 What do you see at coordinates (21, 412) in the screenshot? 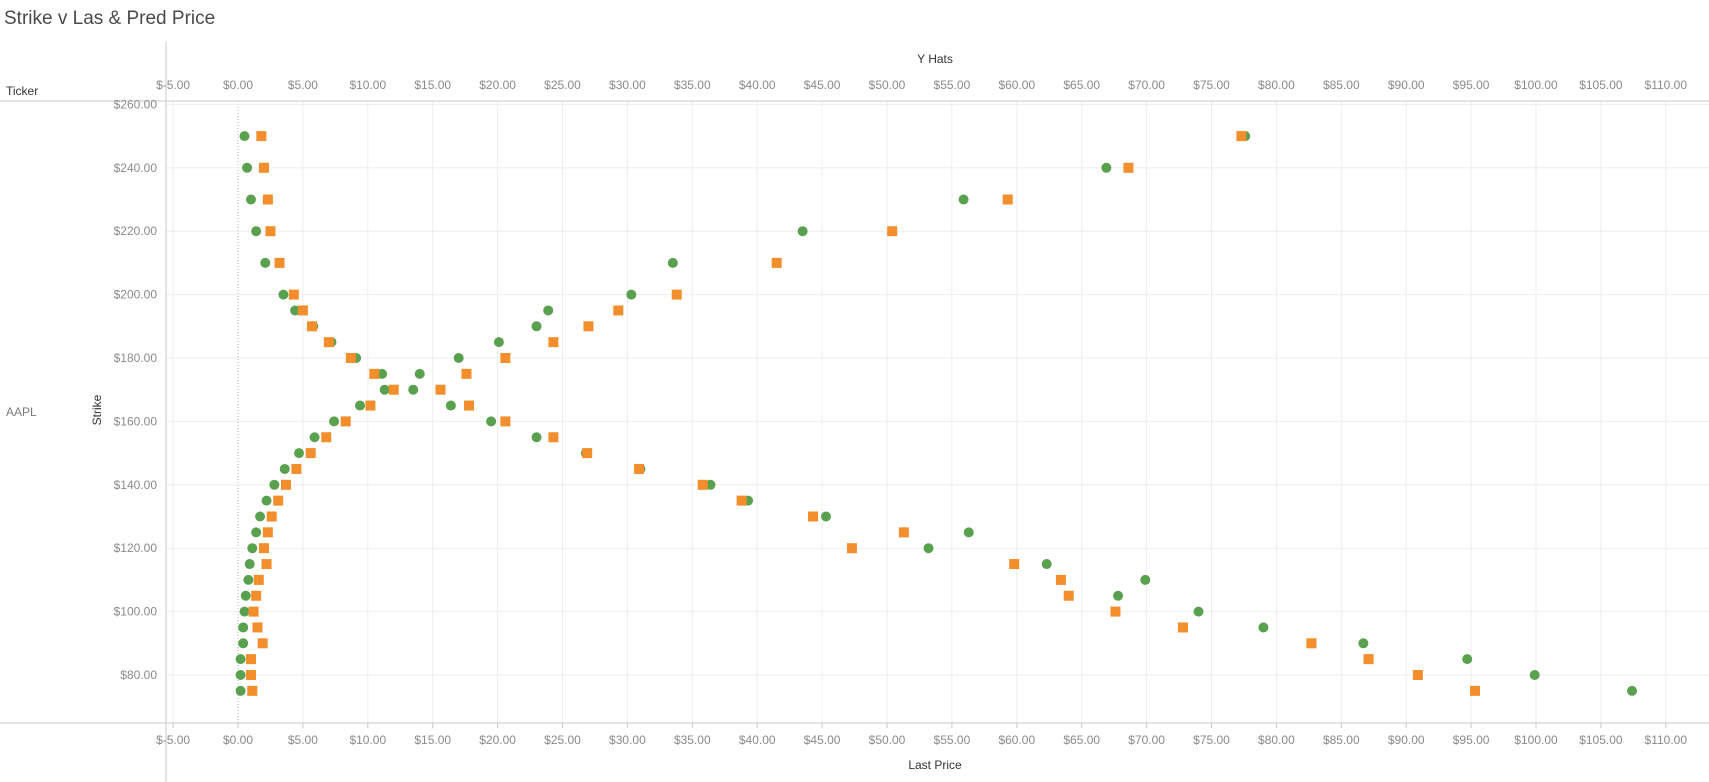
I see `ticker-label-aapl: AAPL` at bounding box center [21, 412].